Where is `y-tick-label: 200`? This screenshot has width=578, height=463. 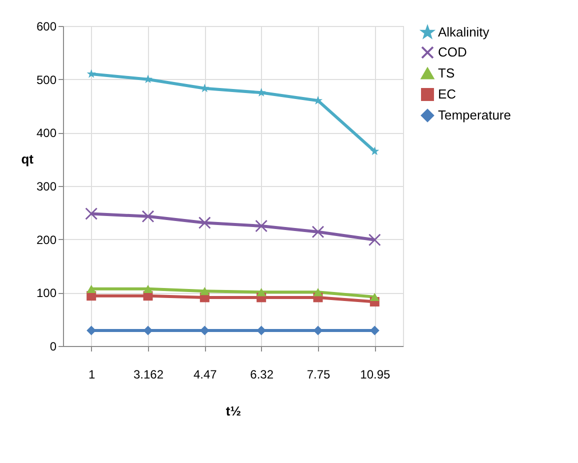
y-tick-label: 200 is located at coordinates (46, 239).